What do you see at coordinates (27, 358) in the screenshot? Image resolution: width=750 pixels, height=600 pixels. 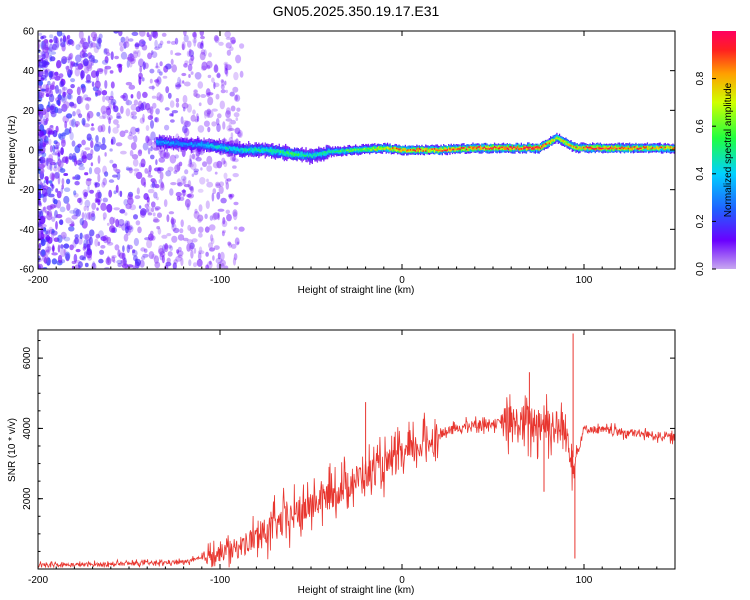 I see `y-tick-label: 6000` at bounding box center [27, 358].